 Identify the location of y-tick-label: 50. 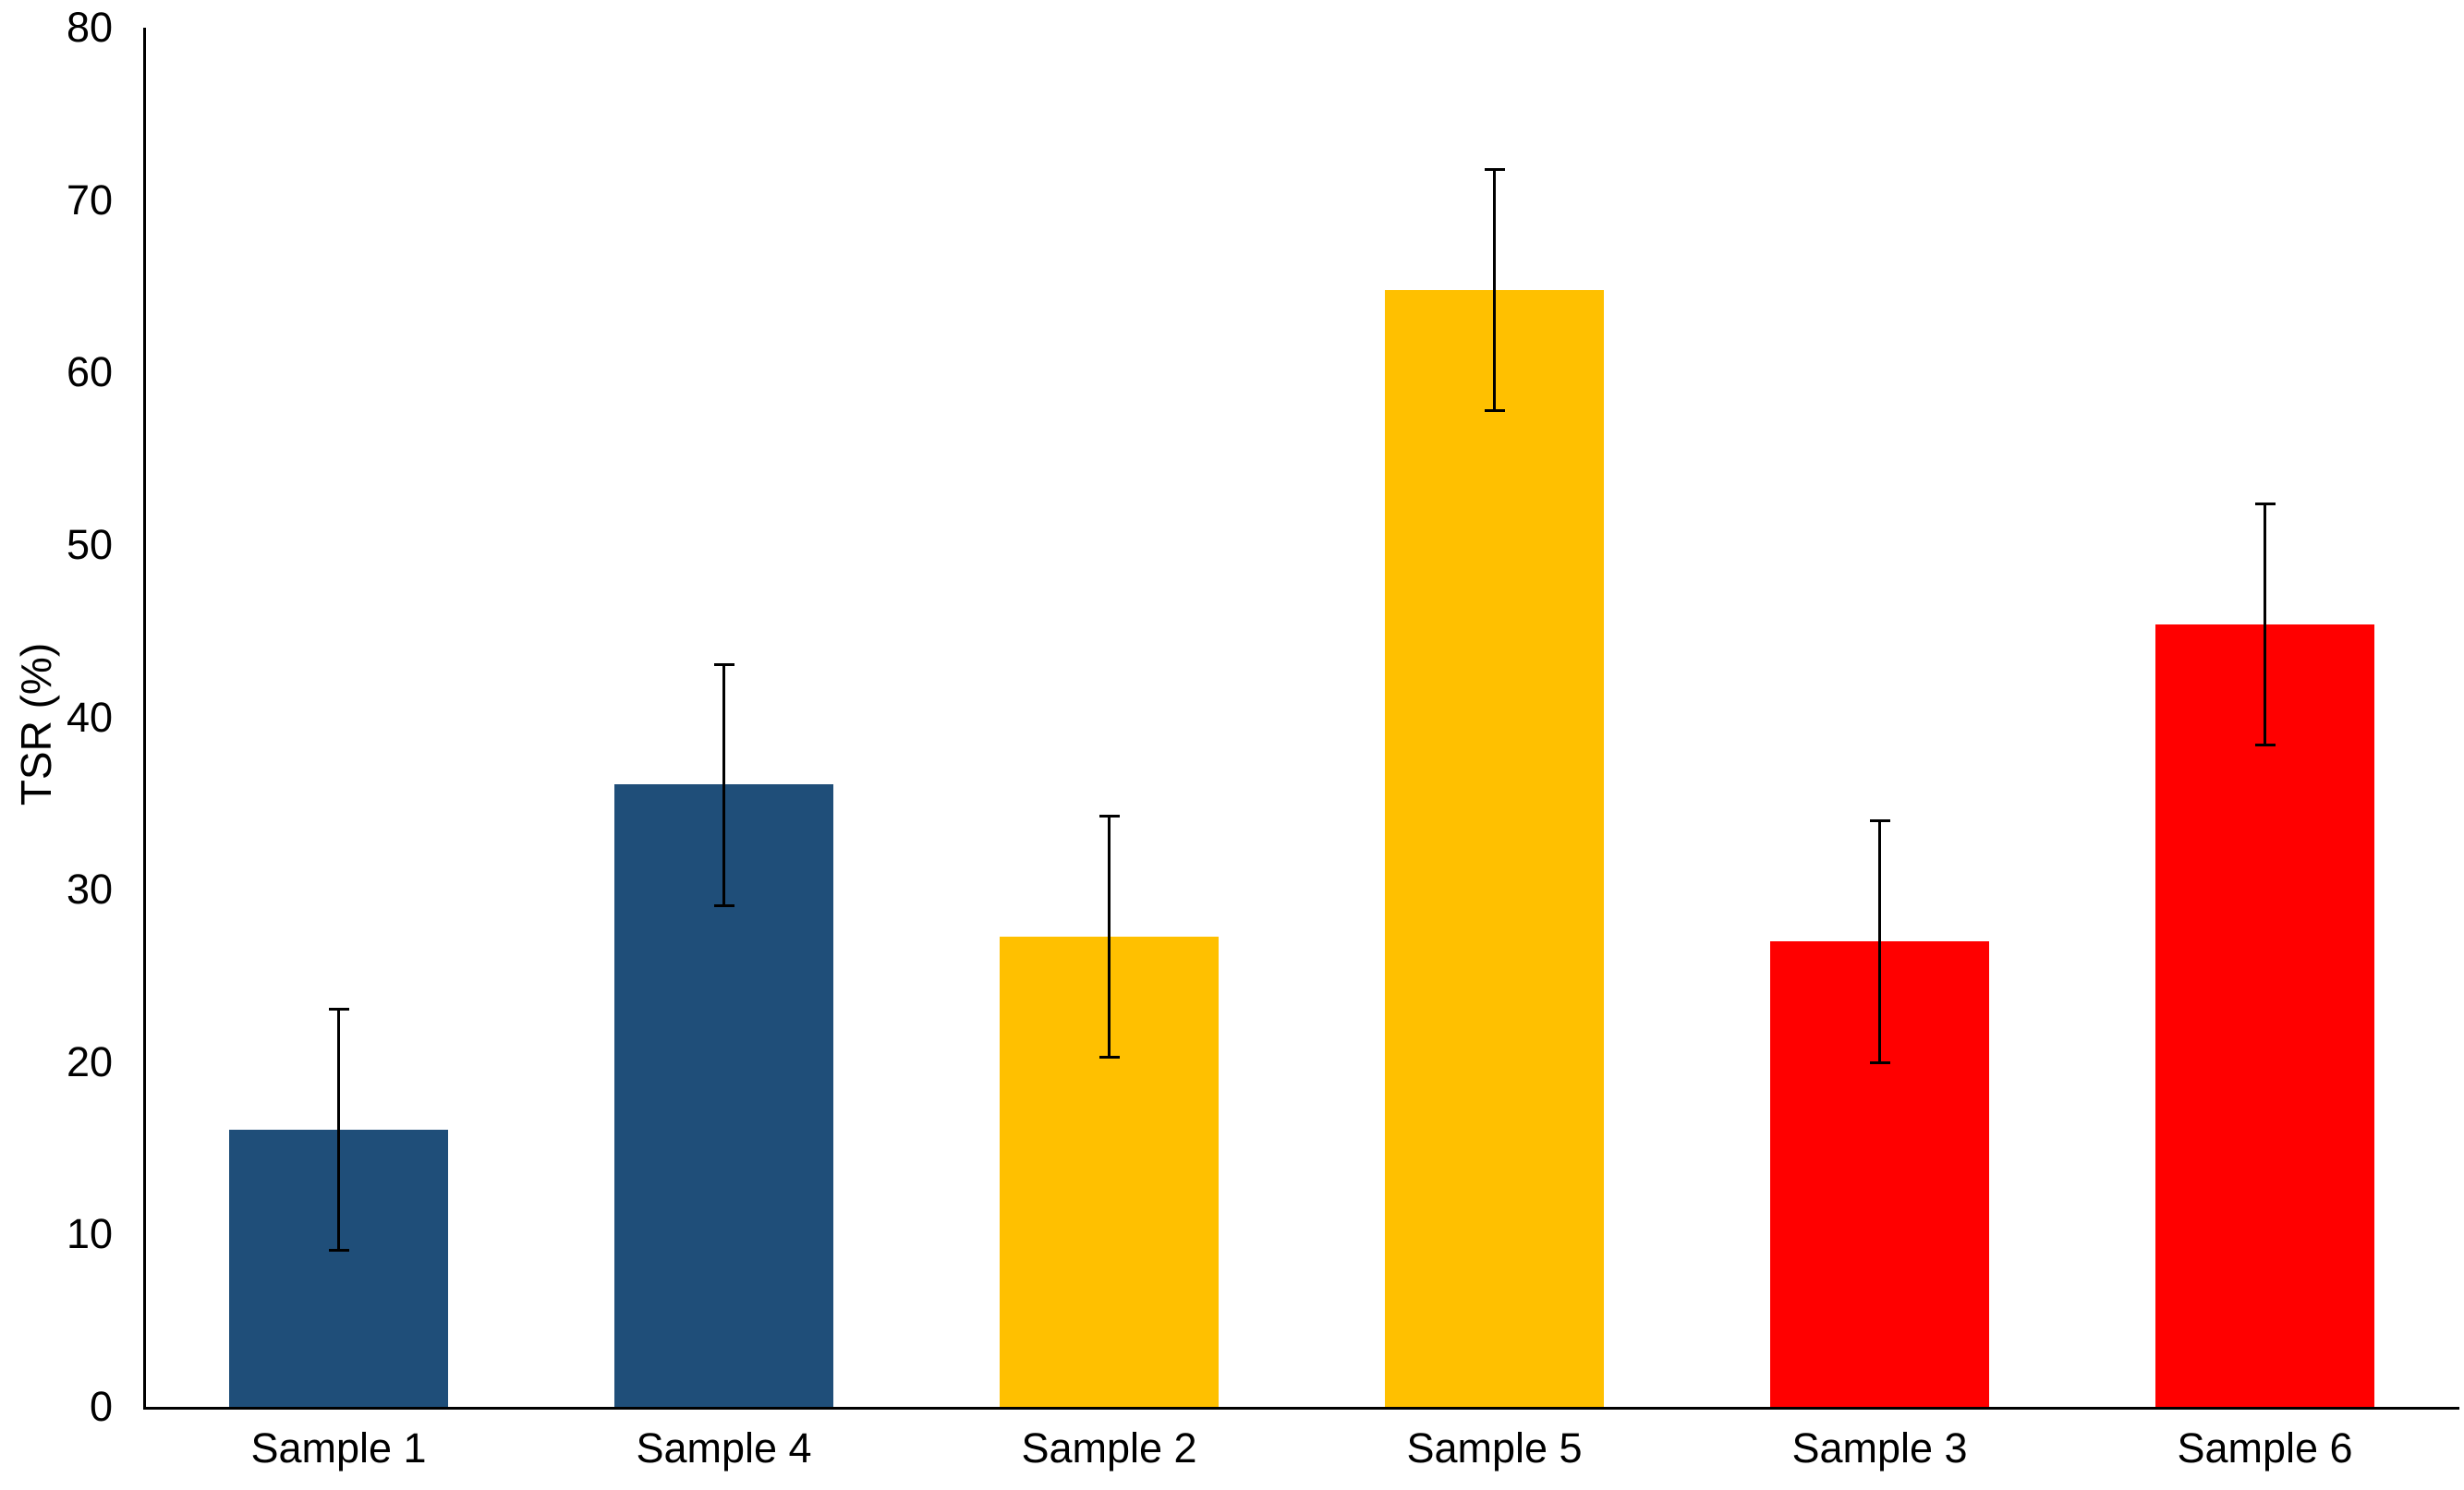
(89, 544).